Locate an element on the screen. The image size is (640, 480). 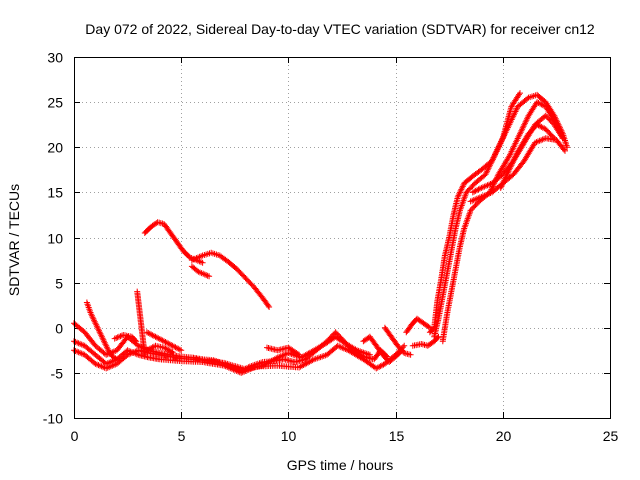
x-axis-label: GPS time / hours is located at coordinates (340, 465).